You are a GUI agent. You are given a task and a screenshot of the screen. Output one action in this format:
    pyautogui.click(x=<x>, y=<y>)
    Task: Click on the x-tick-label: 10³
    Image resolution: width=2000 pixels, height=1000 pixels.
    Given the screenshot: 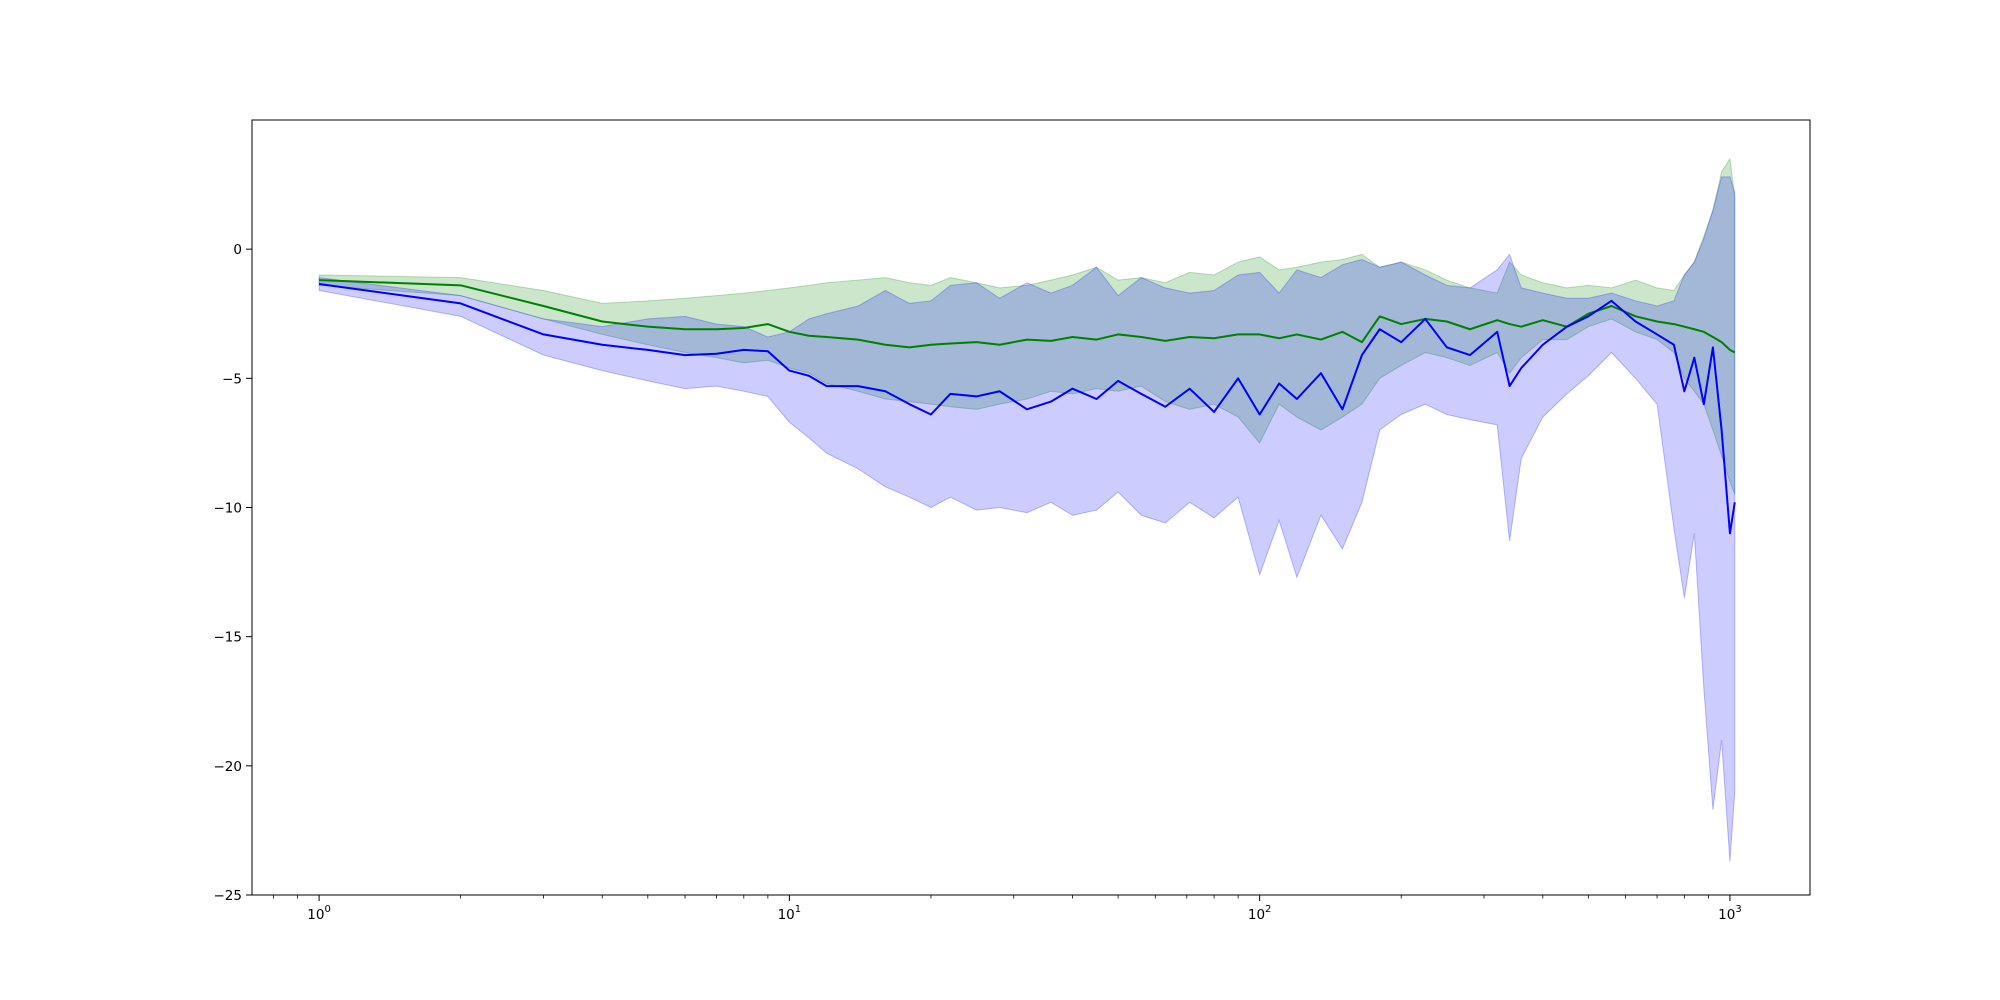 What is the action you would take?
    pyautogui.click(x=1730, y=913)
    